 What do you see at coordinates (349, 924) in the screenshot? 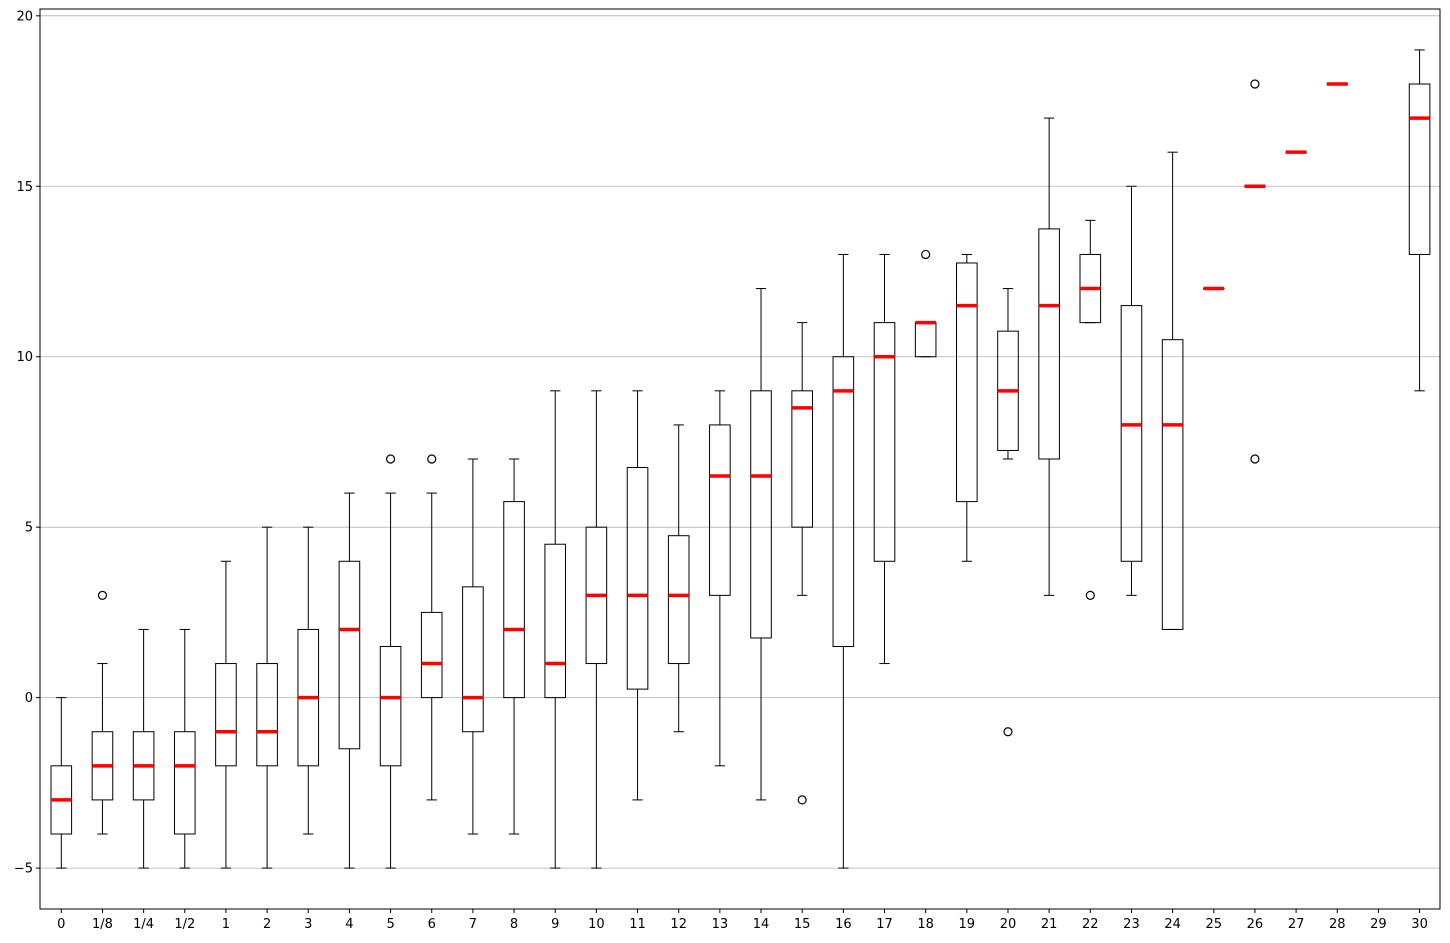
I see `x-tick-label: 4` at bounding box center [349, 924].